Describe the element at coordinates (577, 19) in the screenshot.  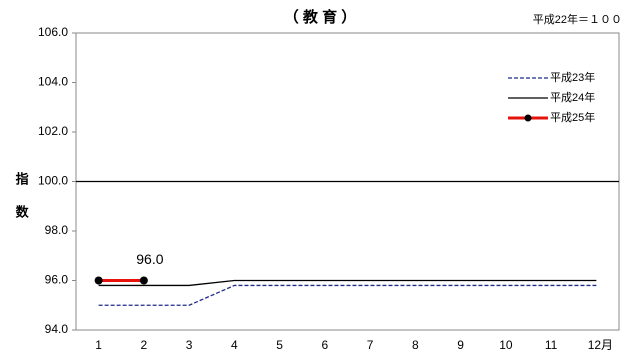
I see `base-note: 平成22年＝１００` at that location.